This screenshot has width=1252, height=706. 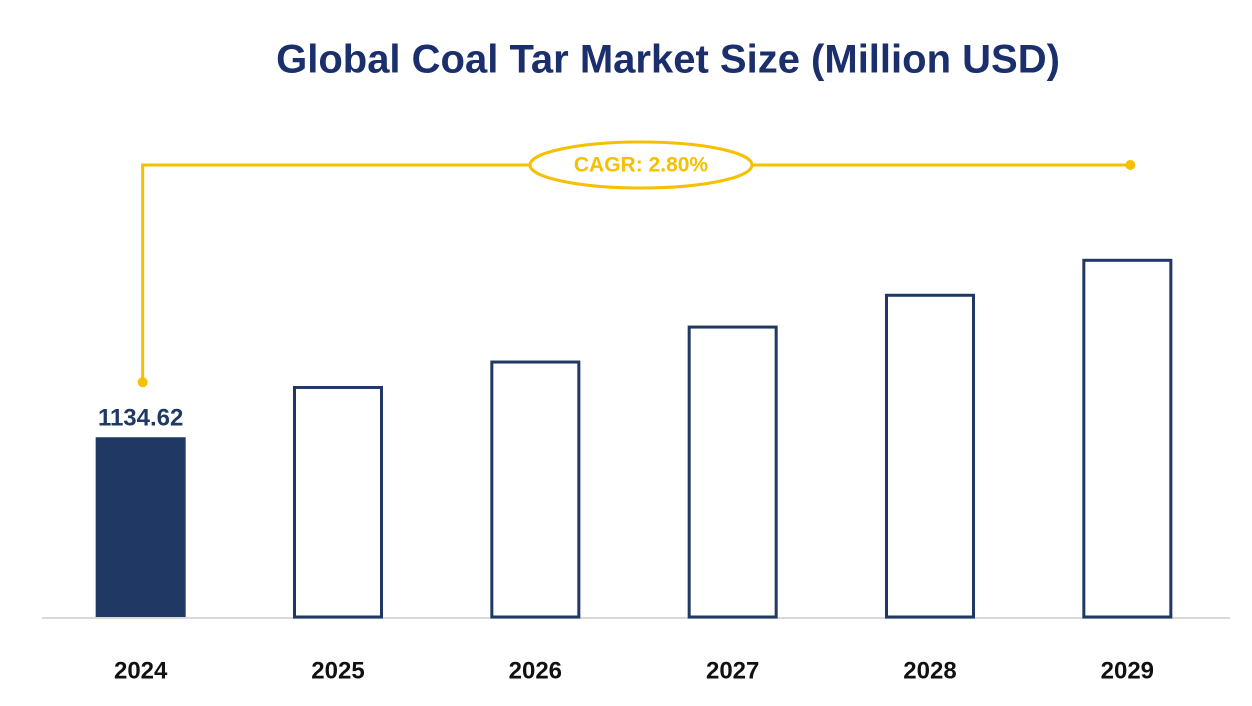 I want to click on x-tick-label: 2028, so click(x=929, y=670).